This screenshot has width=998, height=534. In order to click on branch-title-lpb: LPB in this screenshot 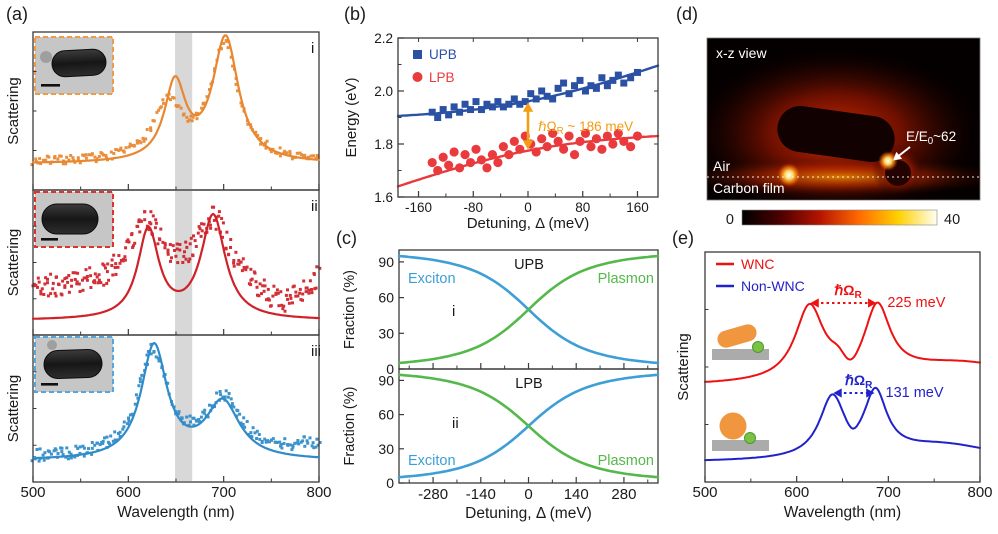, I will do `click(528, 384)`.